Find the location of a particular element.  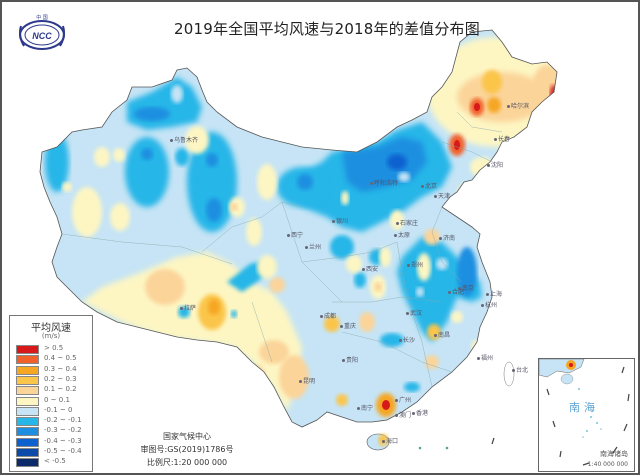

city-label: 西安 is located at coordinates (370, 268).